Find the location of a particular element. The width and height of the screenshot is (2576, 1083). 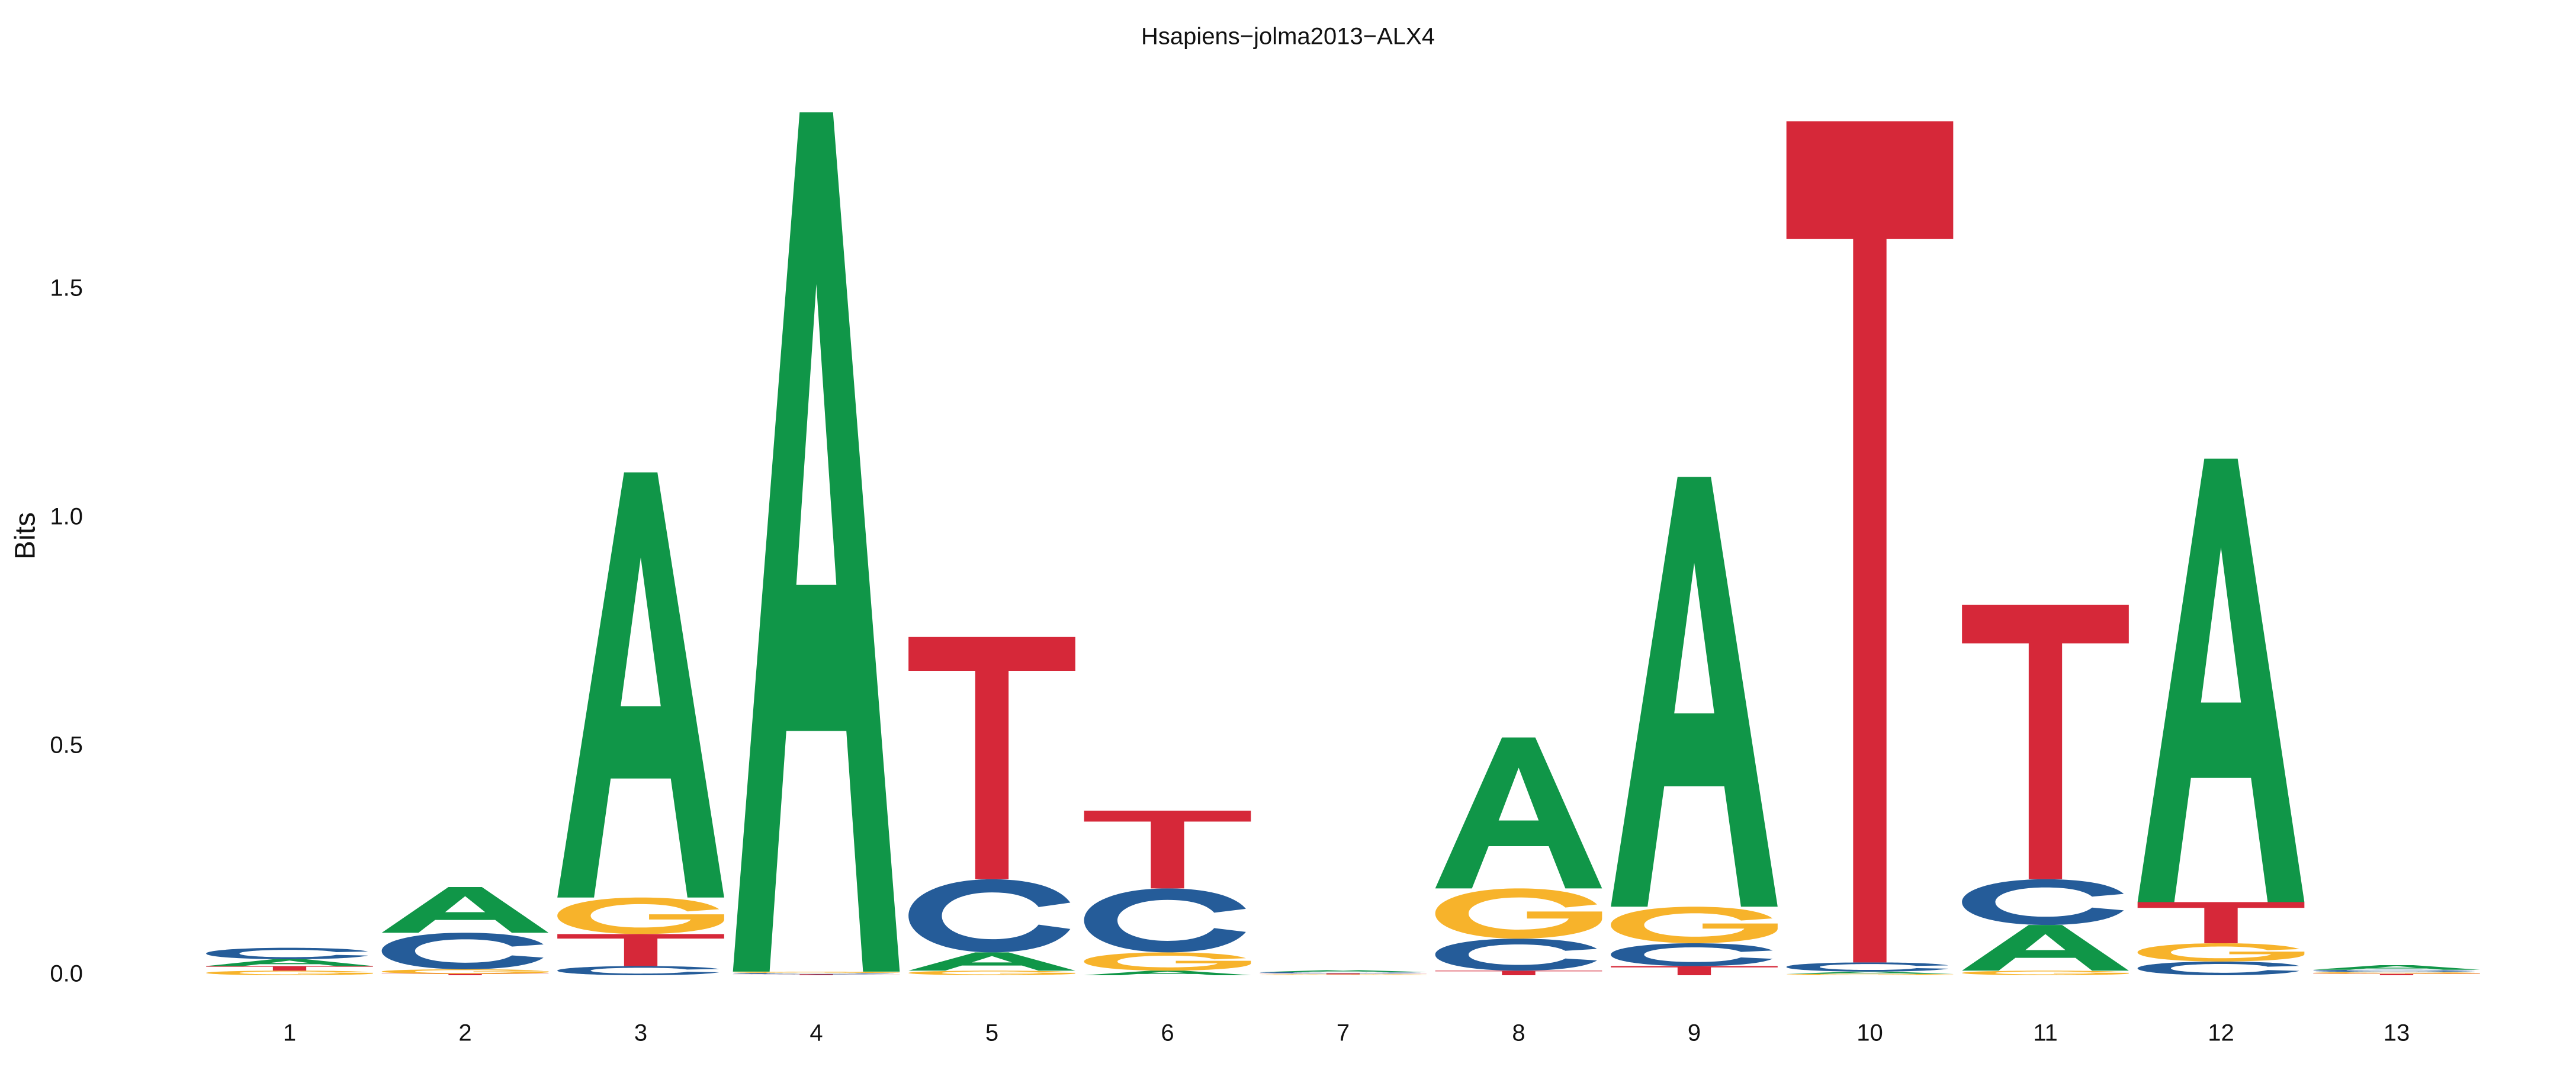

x-tick-label: 9 is located at coordinates (1695, 1033).